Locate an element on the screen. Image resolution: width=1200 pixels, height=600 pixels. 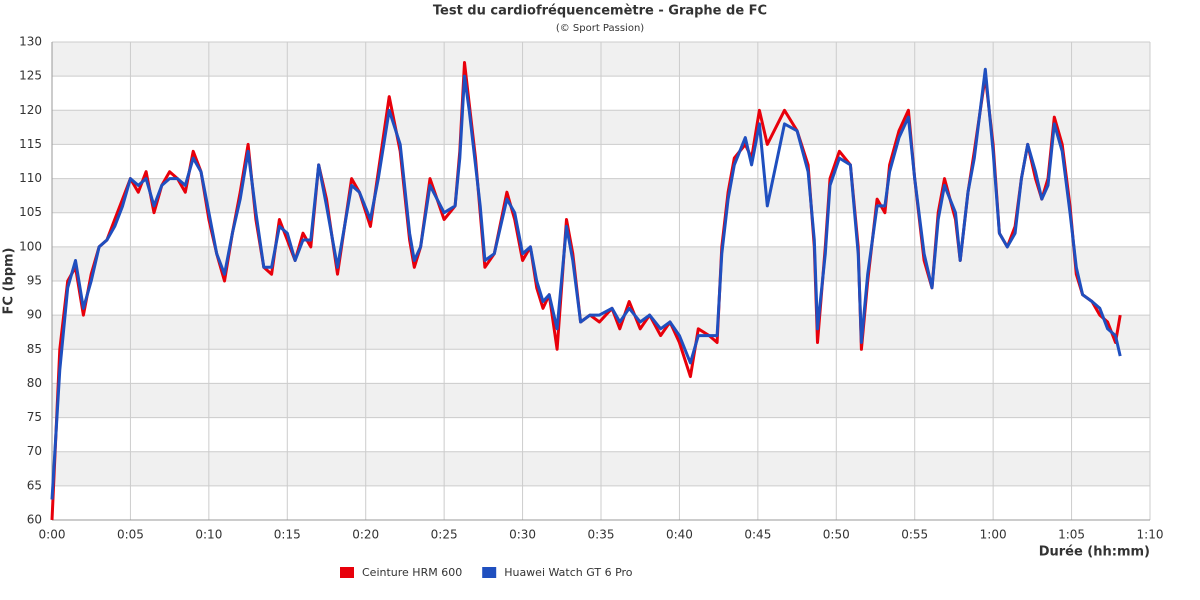
x-tick-label: 0:10 is located at coordinates (208, 535).